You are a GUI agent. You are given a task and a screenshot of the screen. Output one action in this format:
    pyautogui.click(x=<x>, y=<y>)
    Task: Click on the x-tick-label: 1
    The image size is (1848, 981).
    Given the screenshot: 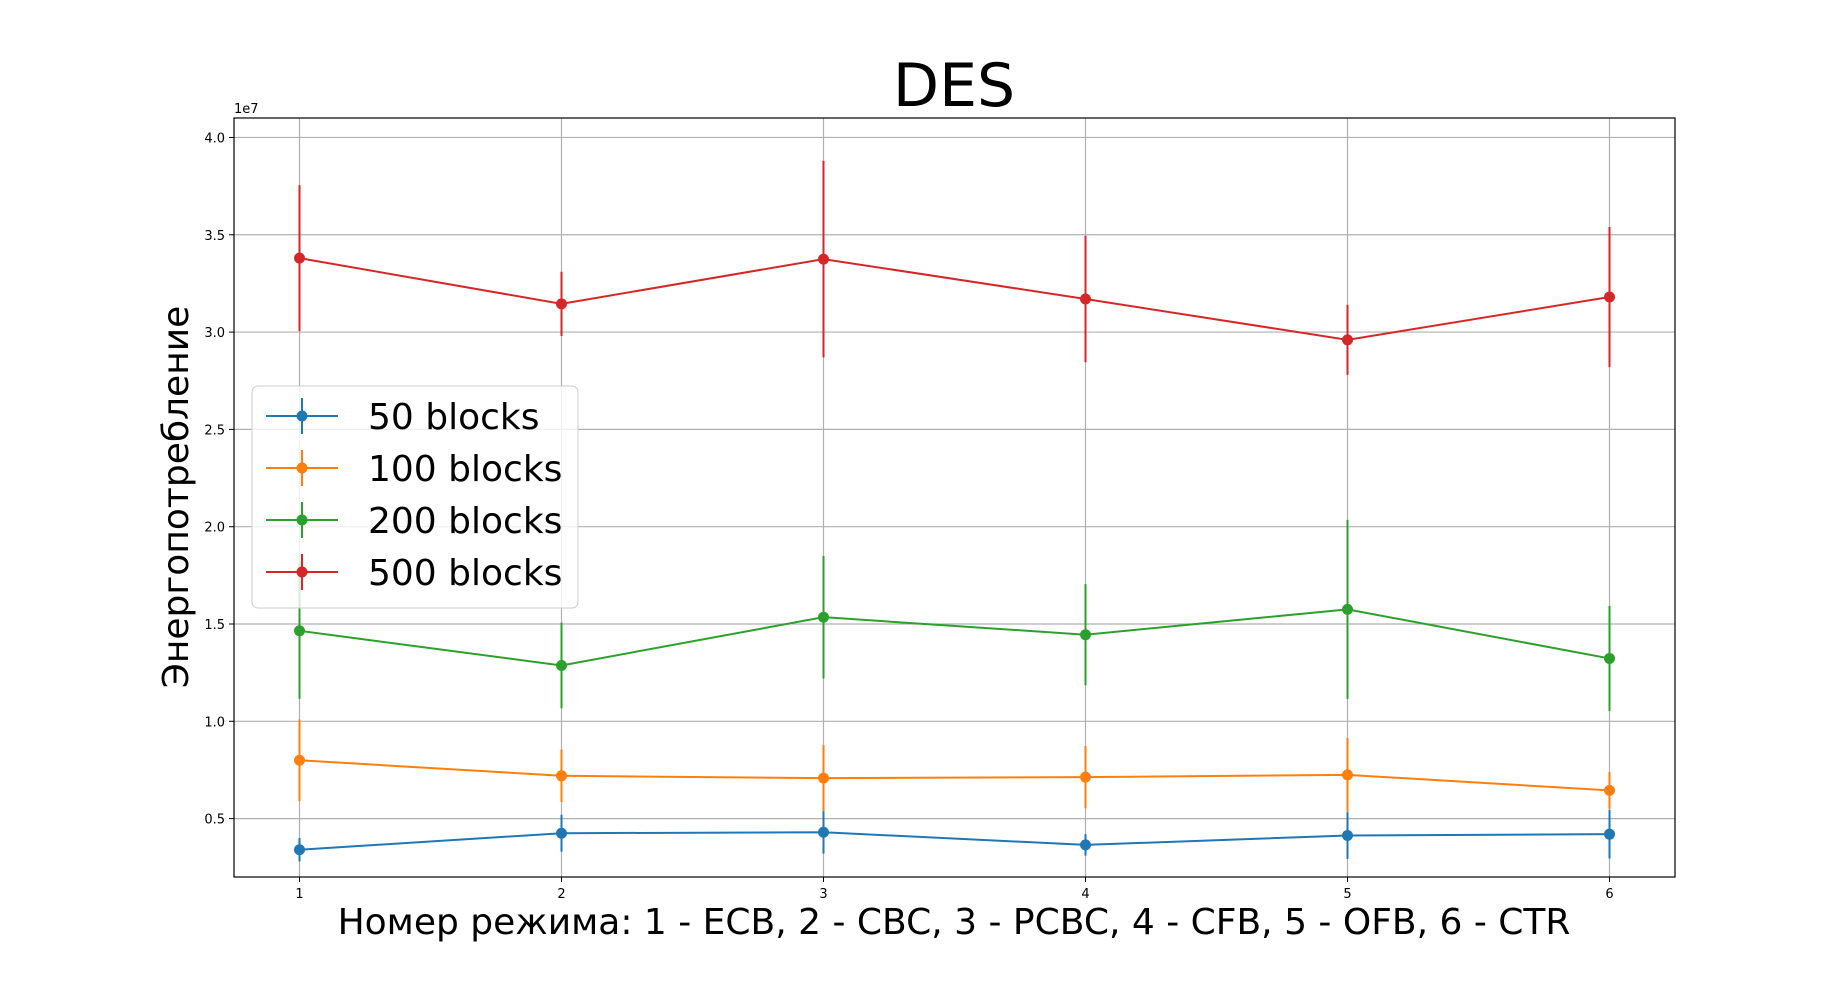 What is the action you would take?
    pyautogui.click(x=299, y=894)
    